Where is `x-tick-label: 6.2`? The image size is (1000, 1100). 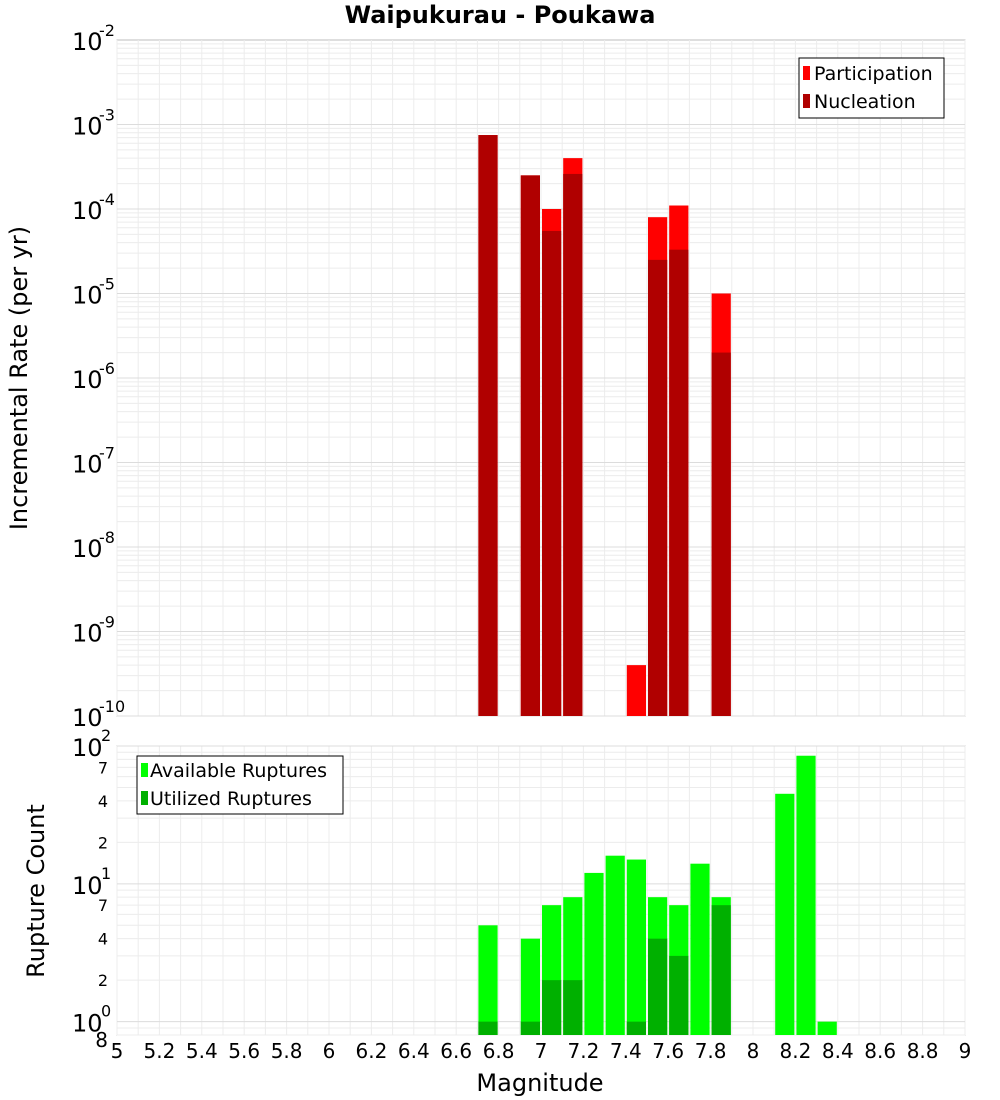 x-tick-label: 6.2 is located at coordinates (371, 1051).